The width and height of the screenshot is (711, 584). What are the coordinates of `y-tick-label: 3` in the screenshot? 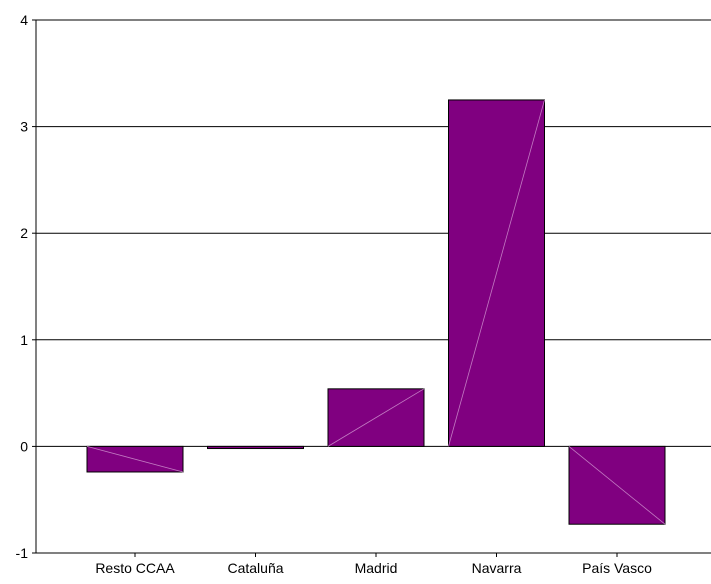 It's located at (24, 127).